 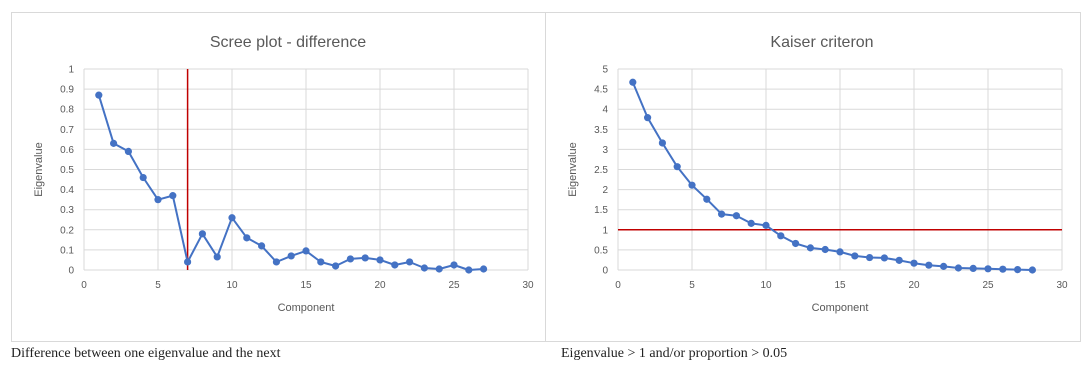 What do you see at coordinates (67, 230) in the screenshot?
I see `y-tick-label: 0.2` at bounding box center [67, 230].